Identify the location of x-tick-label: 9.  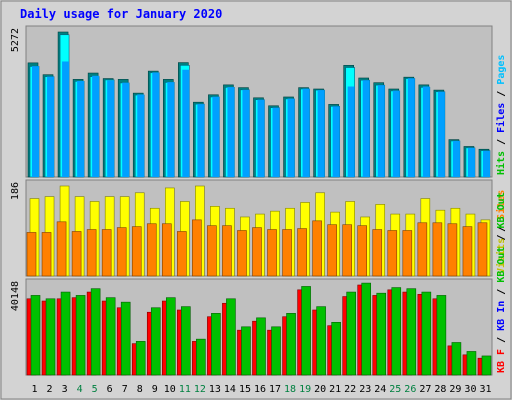
(155, 389).